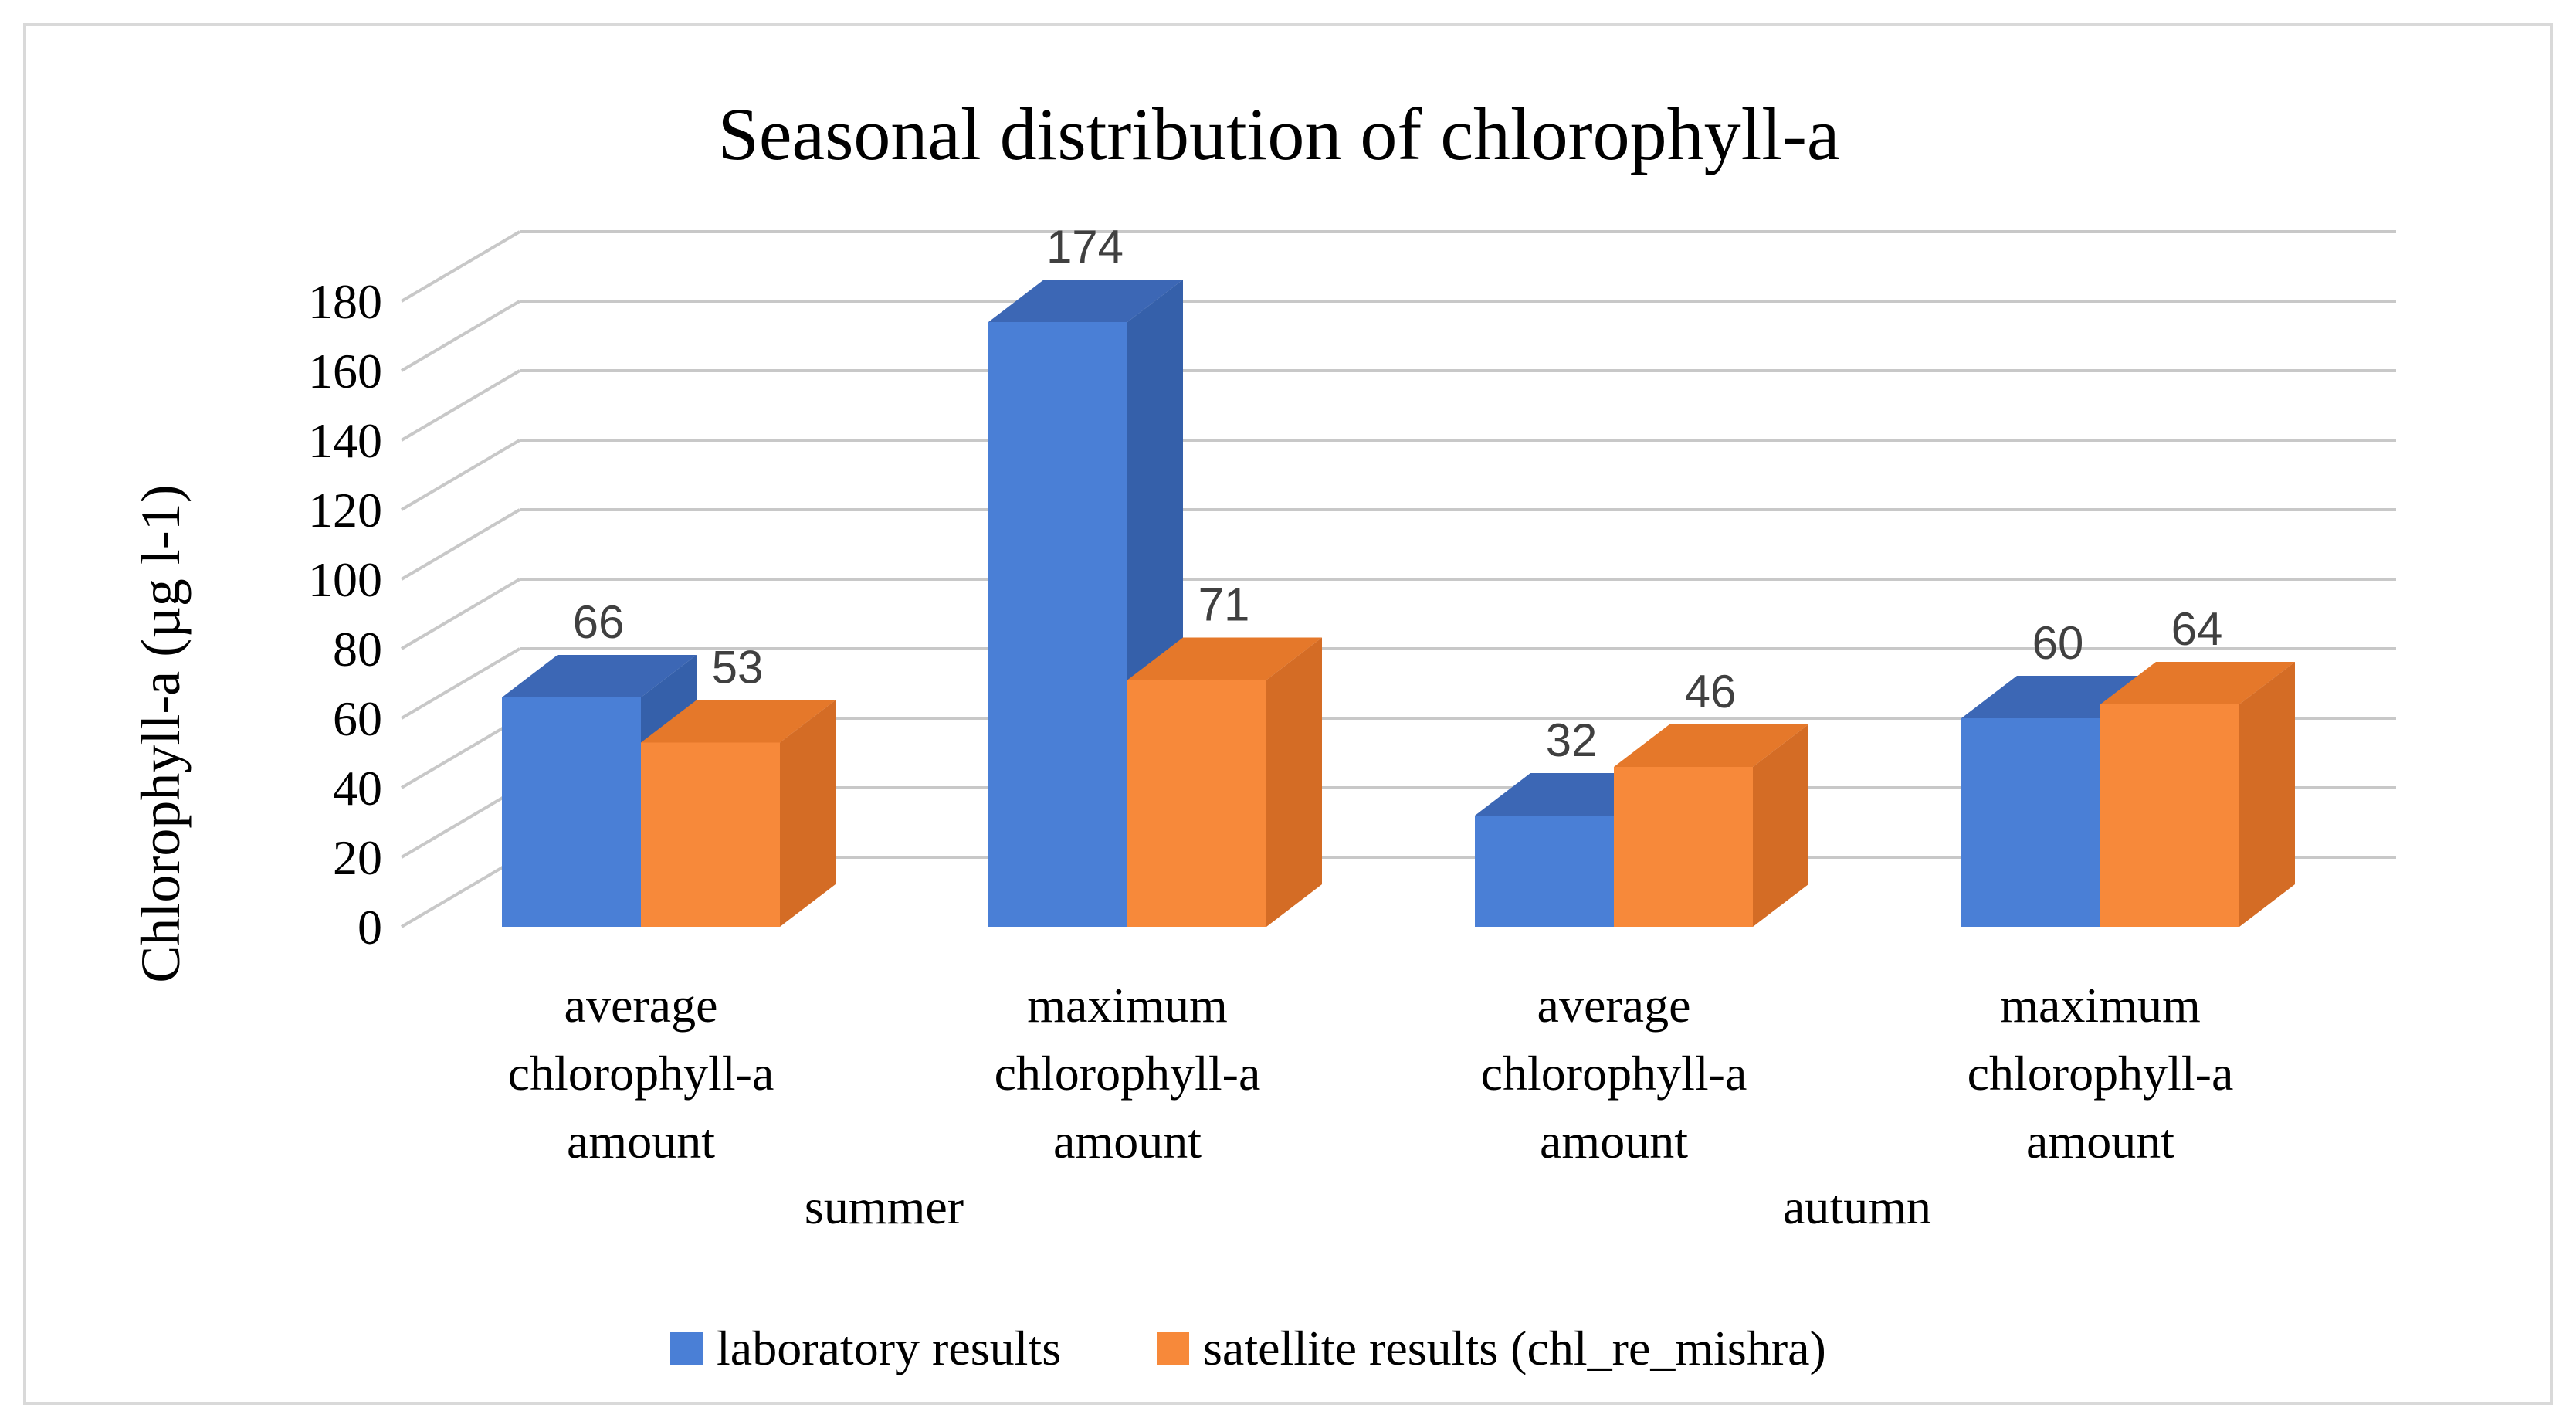 This screenshot has width=2576, height=1428. What do you see at coordinates (357, 788) in the screenshot?
I see `y-tick-label: 40` at bounding box center [357, 788].